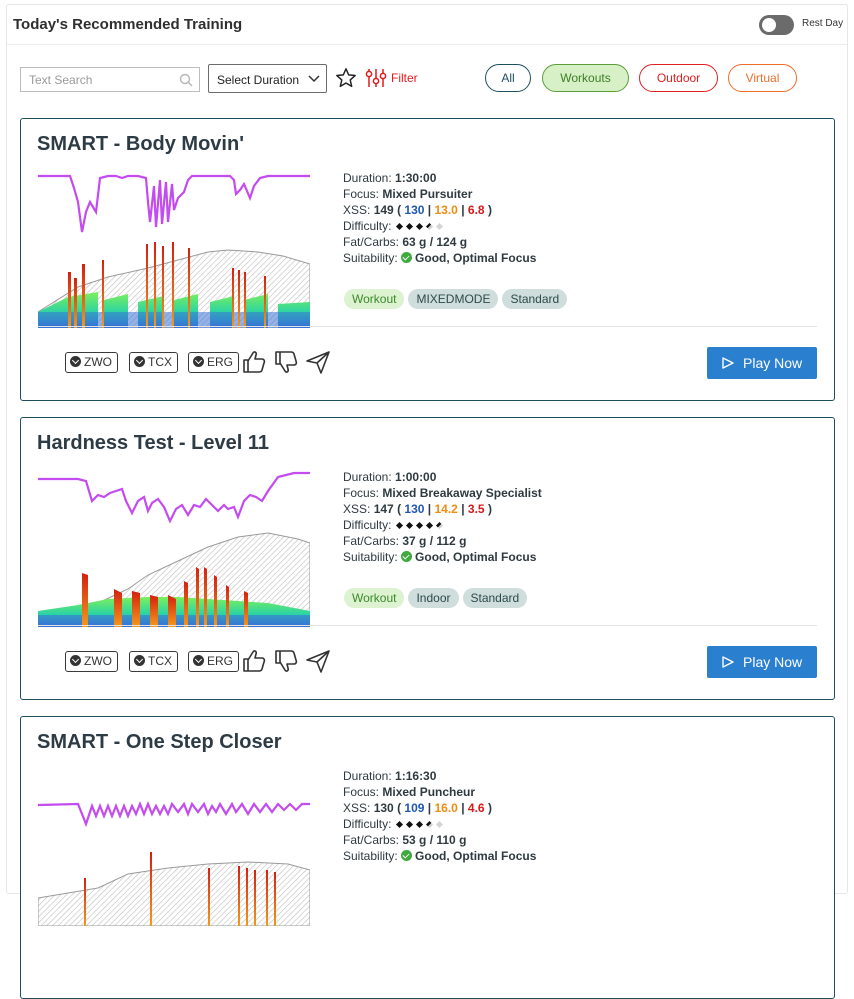 The width and height of the screenshot is (854, 999). I want to click on xss-orange: 16.0, so click(446, 808).